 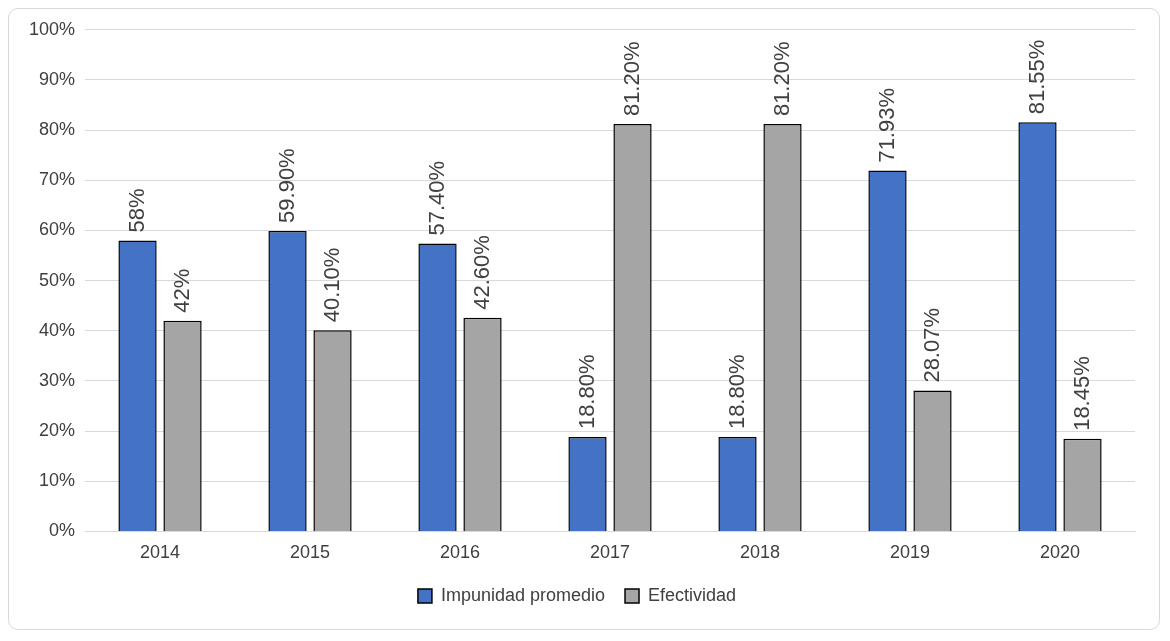 I want to click on data-label: 81.55%, so click(x=1036, y=77).